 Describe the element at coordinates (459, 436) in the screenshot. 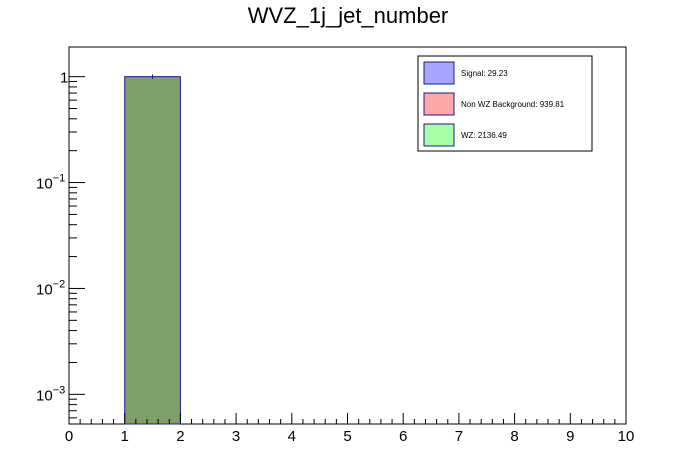

I see `x-tick-label-7: 7` at that location.